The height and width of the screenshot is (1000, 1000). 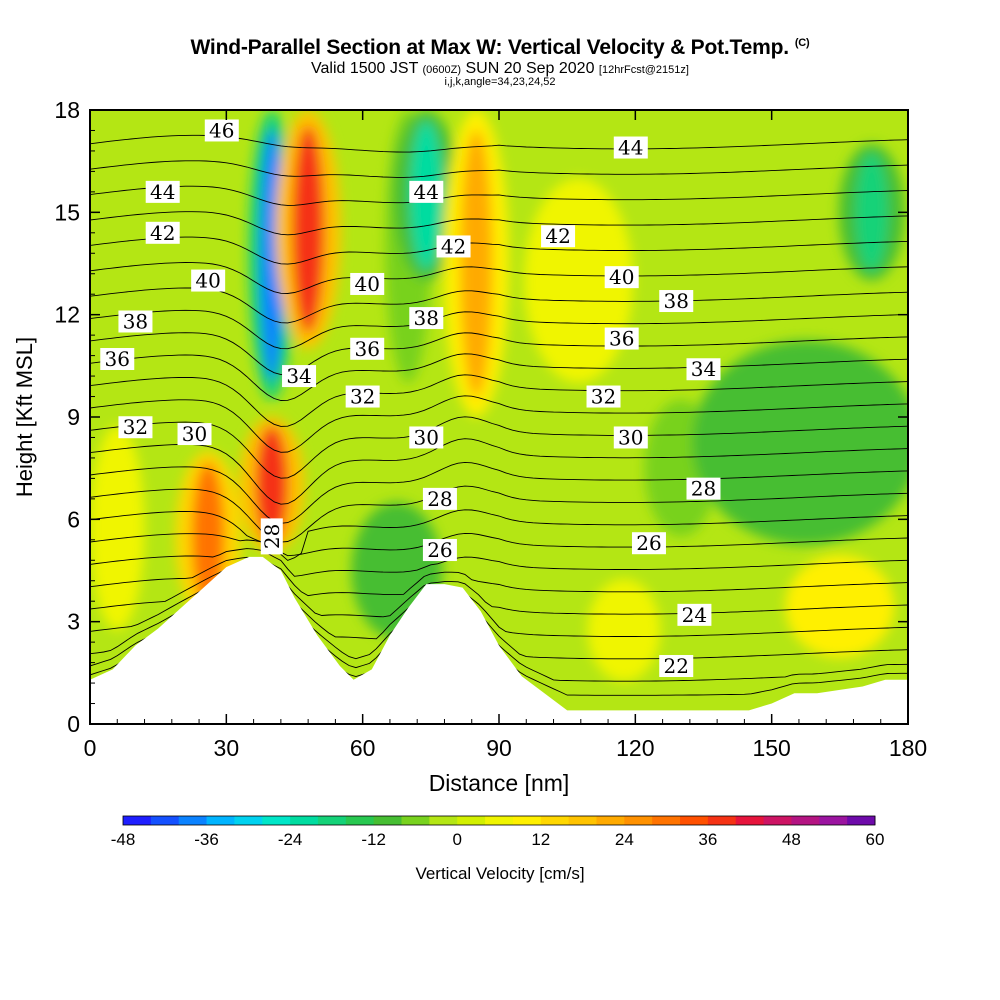 What do you see at coordinates (162, 192) in the screenshot?
I see `contour-label: 44` at bounding box center [162, 192].